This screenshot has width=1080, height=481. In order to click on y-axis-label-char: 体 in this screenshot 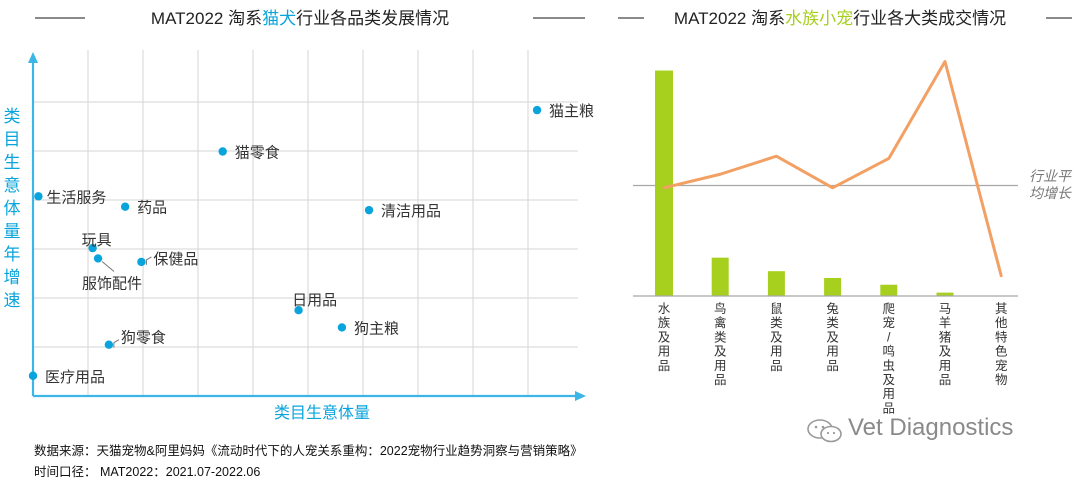, I will do `click(12, 208)`.